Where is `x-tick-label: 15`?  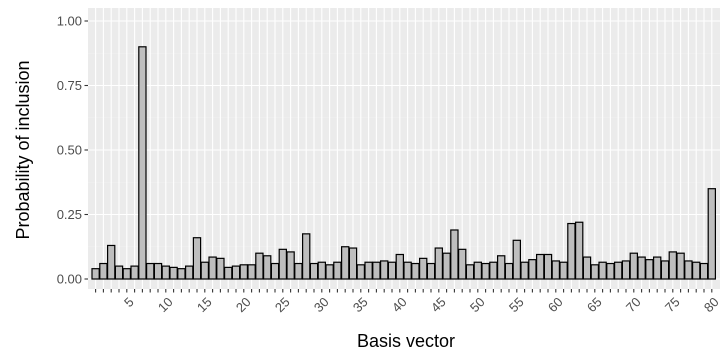
x-tick-label: 15 is located at coordinates (204, 304).